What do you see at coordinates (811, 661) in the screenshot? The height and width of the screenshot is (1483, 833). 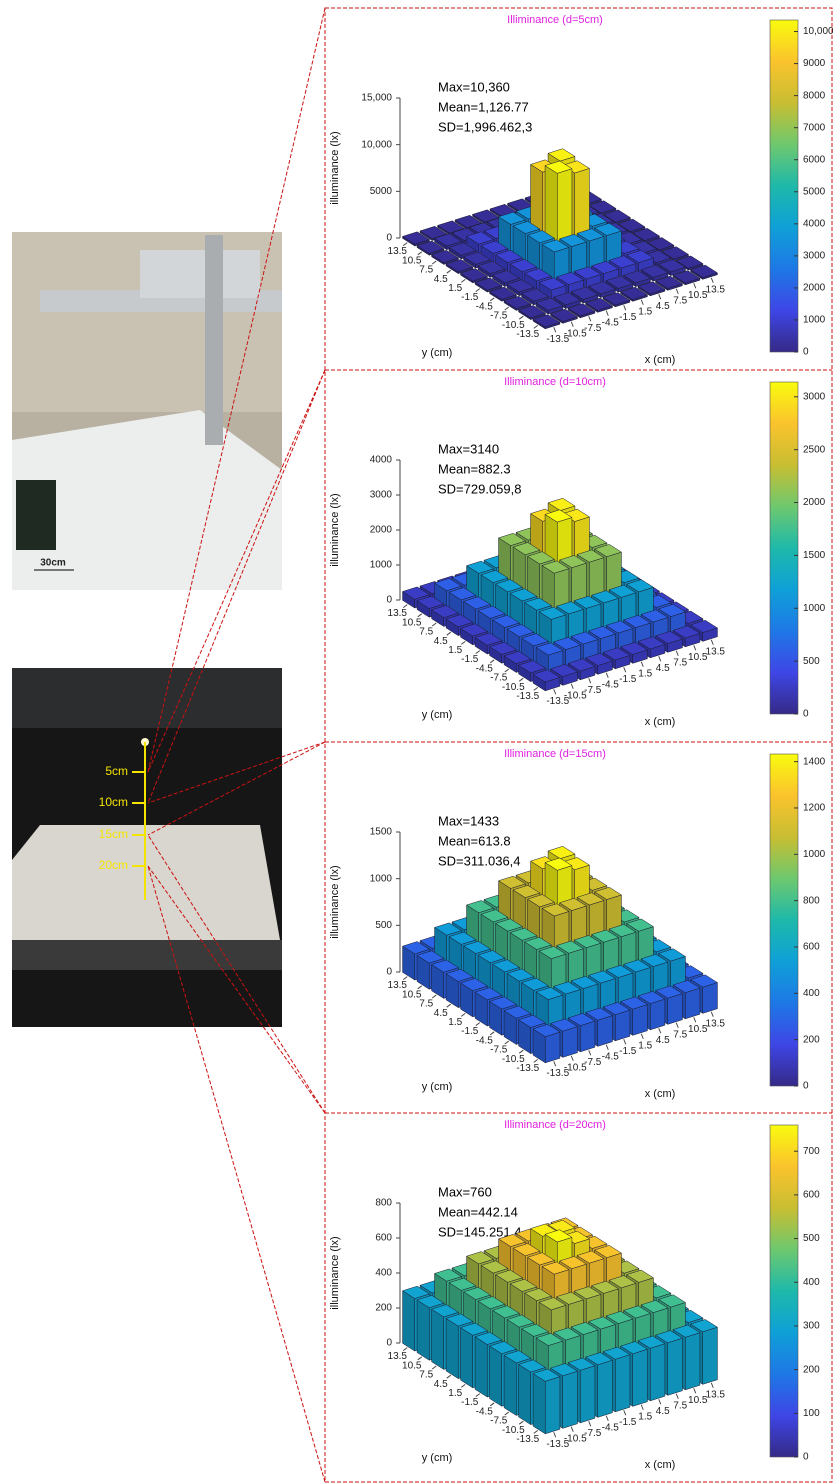 I see `colorbar-tick-label: 500` at bounding box center [811, 661].